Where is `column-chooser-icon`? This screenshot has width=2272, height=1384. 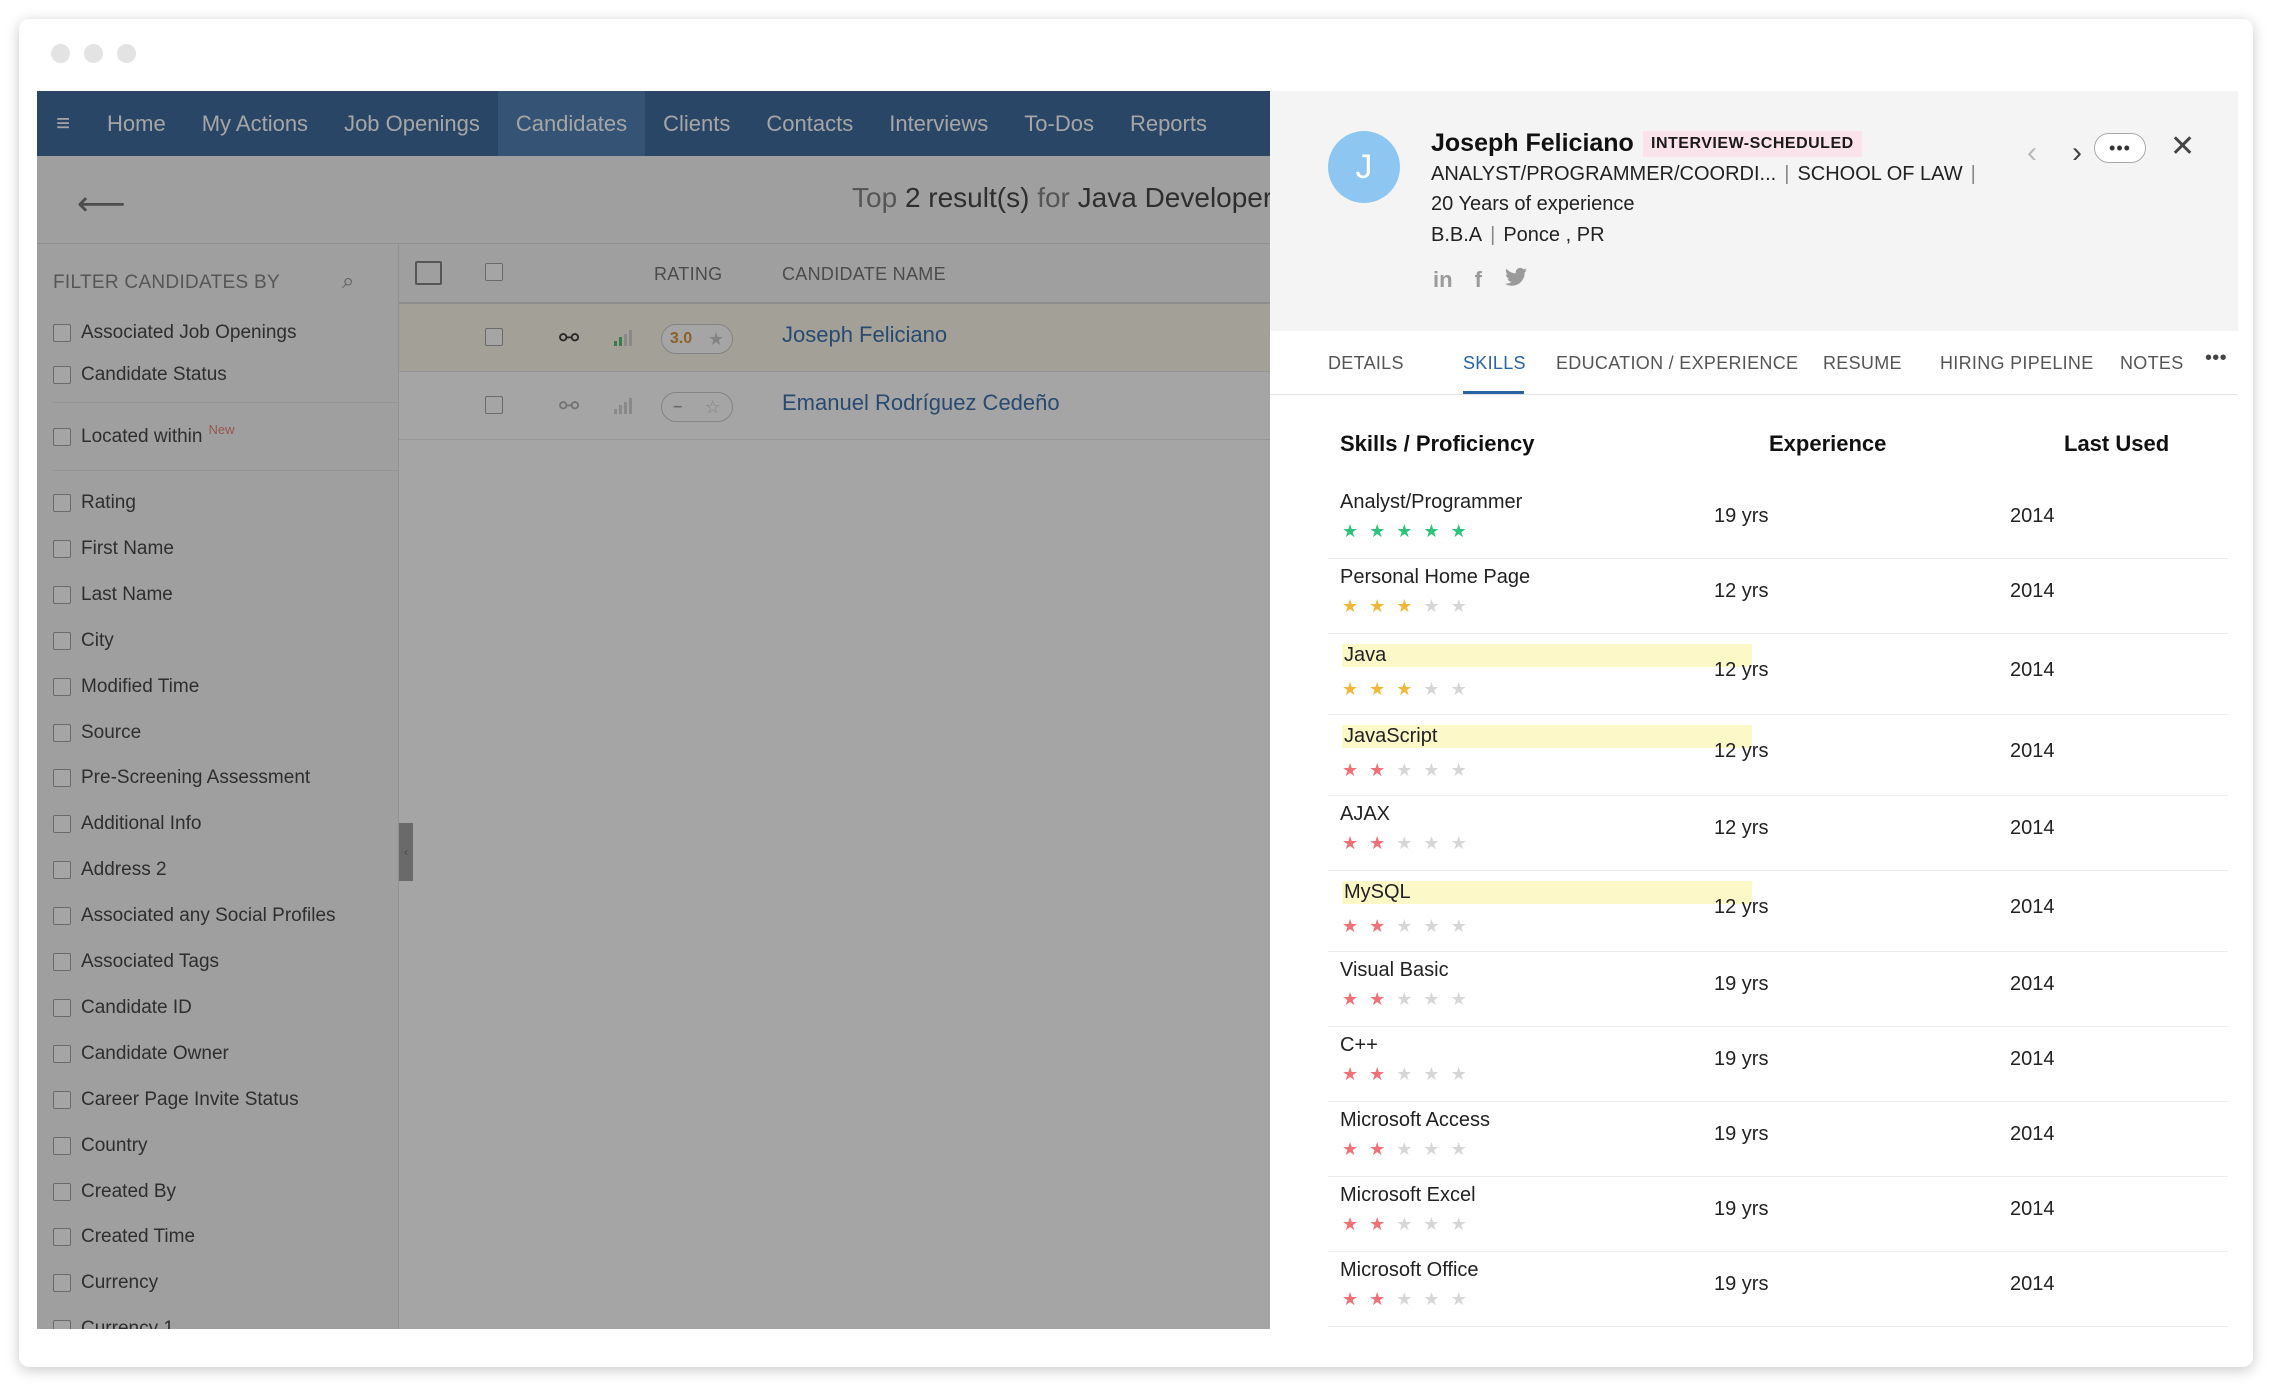 column-chooser-icon is located at coordinates (428, 273).